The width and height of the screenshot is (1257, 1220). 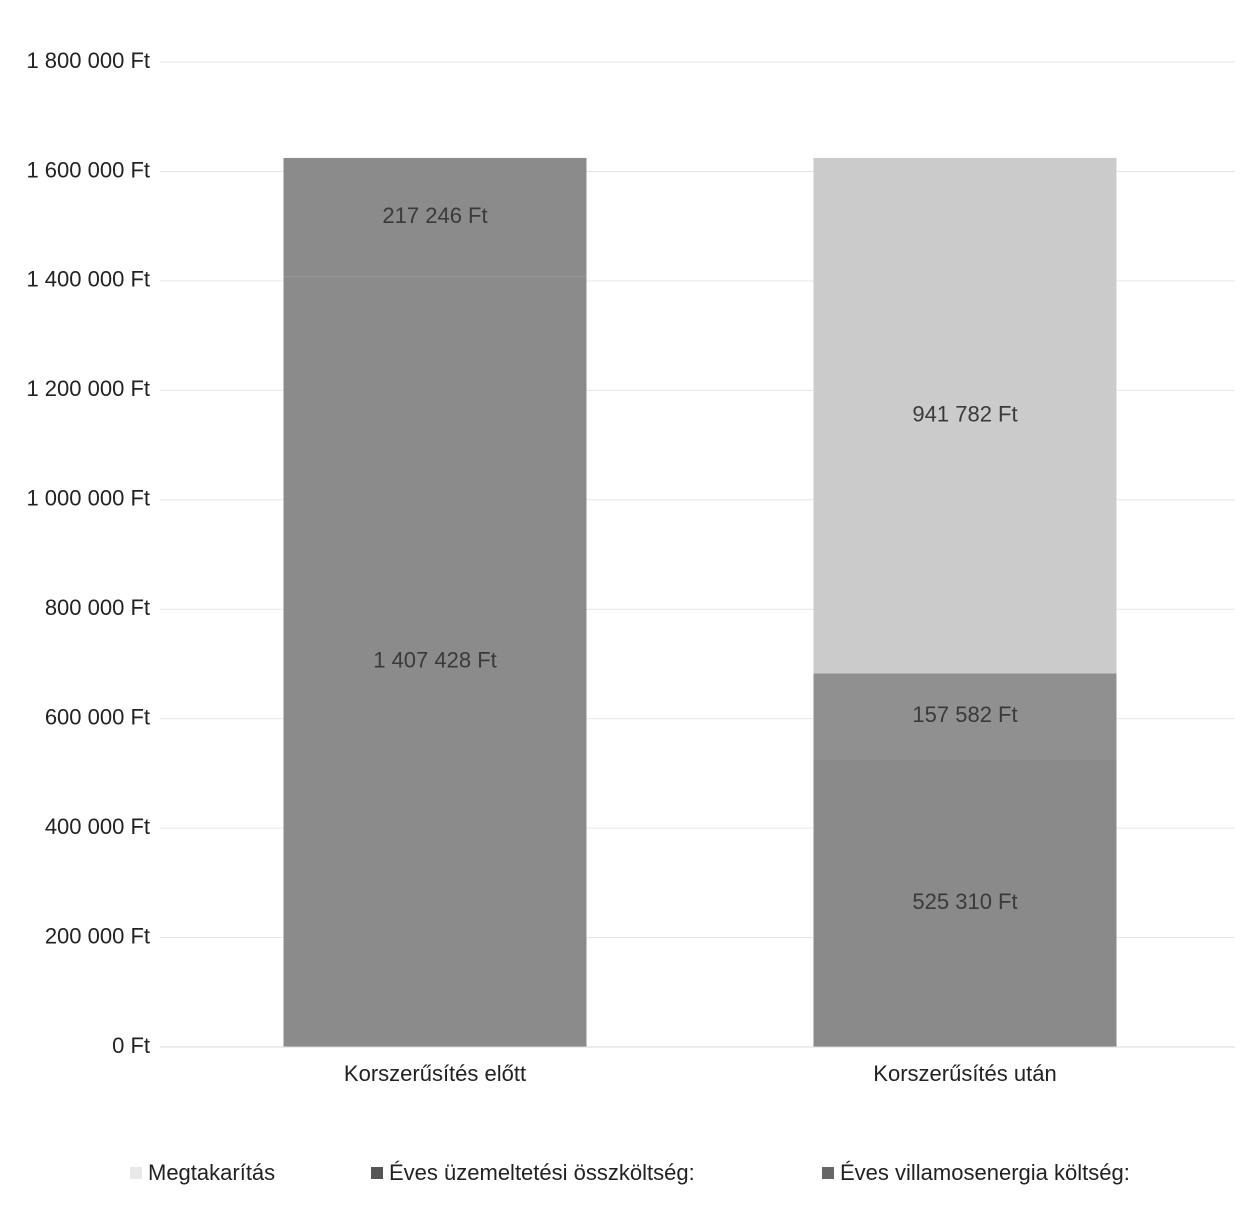 I want to click on legend-item-uzemeltetesi: Éves üzemeltetési összköltség:, so click(x=533, y=1173).